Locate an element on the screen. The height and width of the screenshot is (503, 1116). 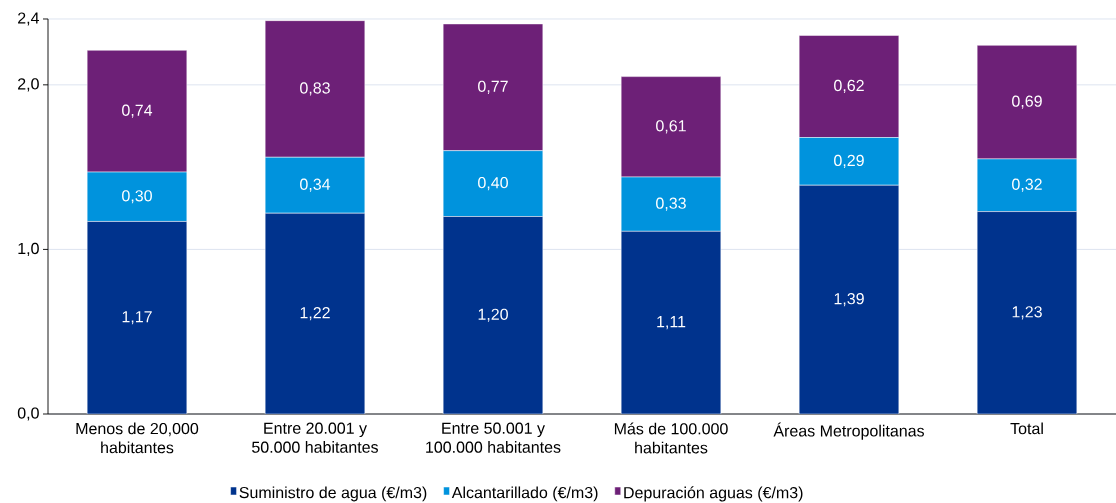
y-tick-label: 2,4 is located at coordinates (29, 19).